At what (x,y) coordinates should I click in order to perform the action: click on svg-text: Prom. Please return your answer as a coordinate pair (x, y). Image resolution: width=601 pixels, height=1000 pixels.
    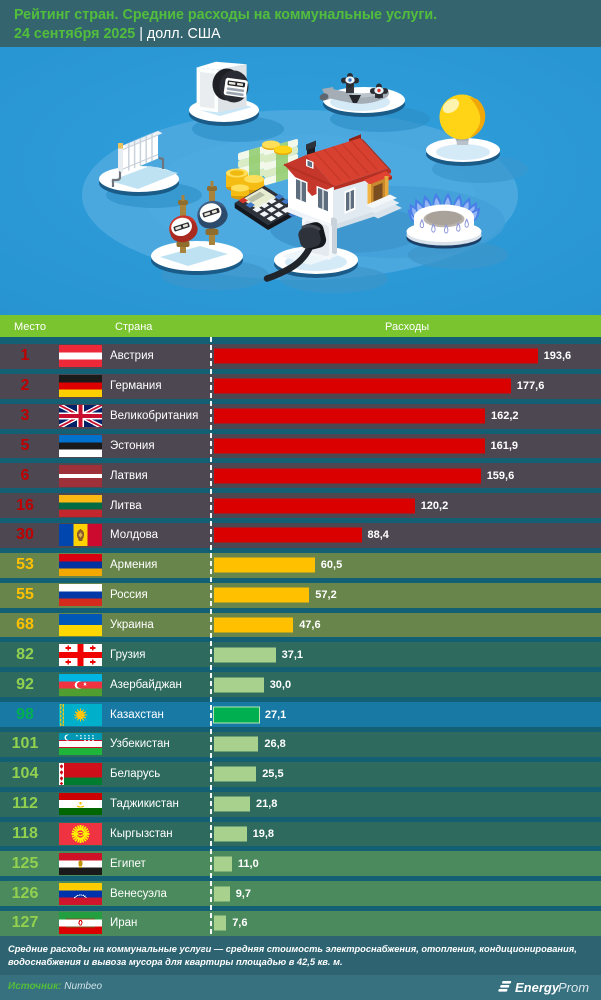
    Looking at the image, I should click on (573, 987).